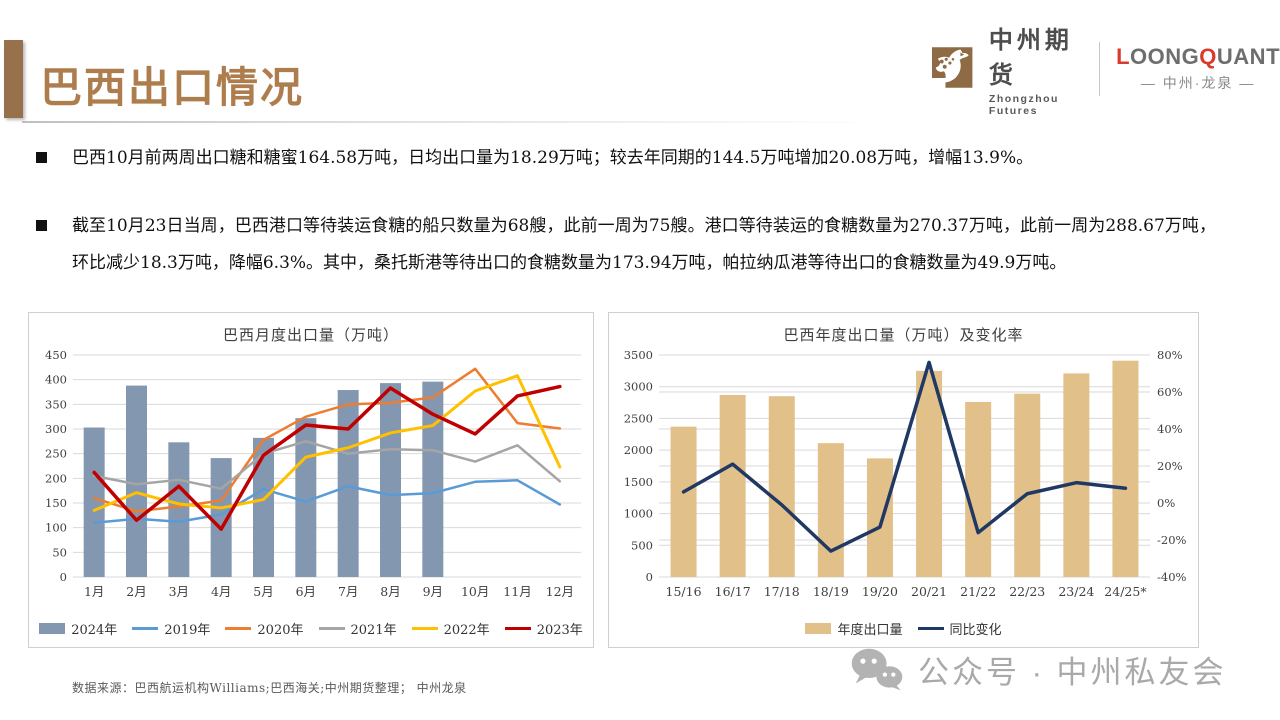 The height and width of the screenshot is (720, 1280). What do you see at coordinates (452, 122) in the screenshot?
I see `title-underline` at bounding box center [452, 122].